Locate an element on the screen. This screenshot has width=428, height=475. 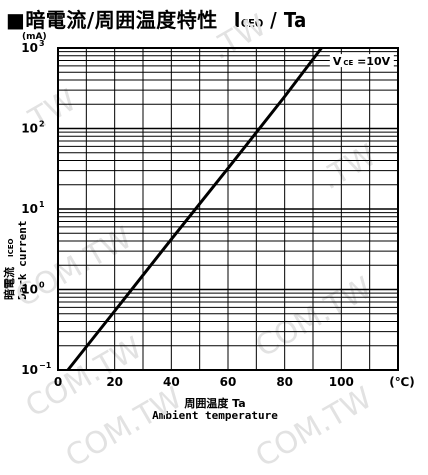
x-tick-label: 20 is located at coordinates (114, 382).